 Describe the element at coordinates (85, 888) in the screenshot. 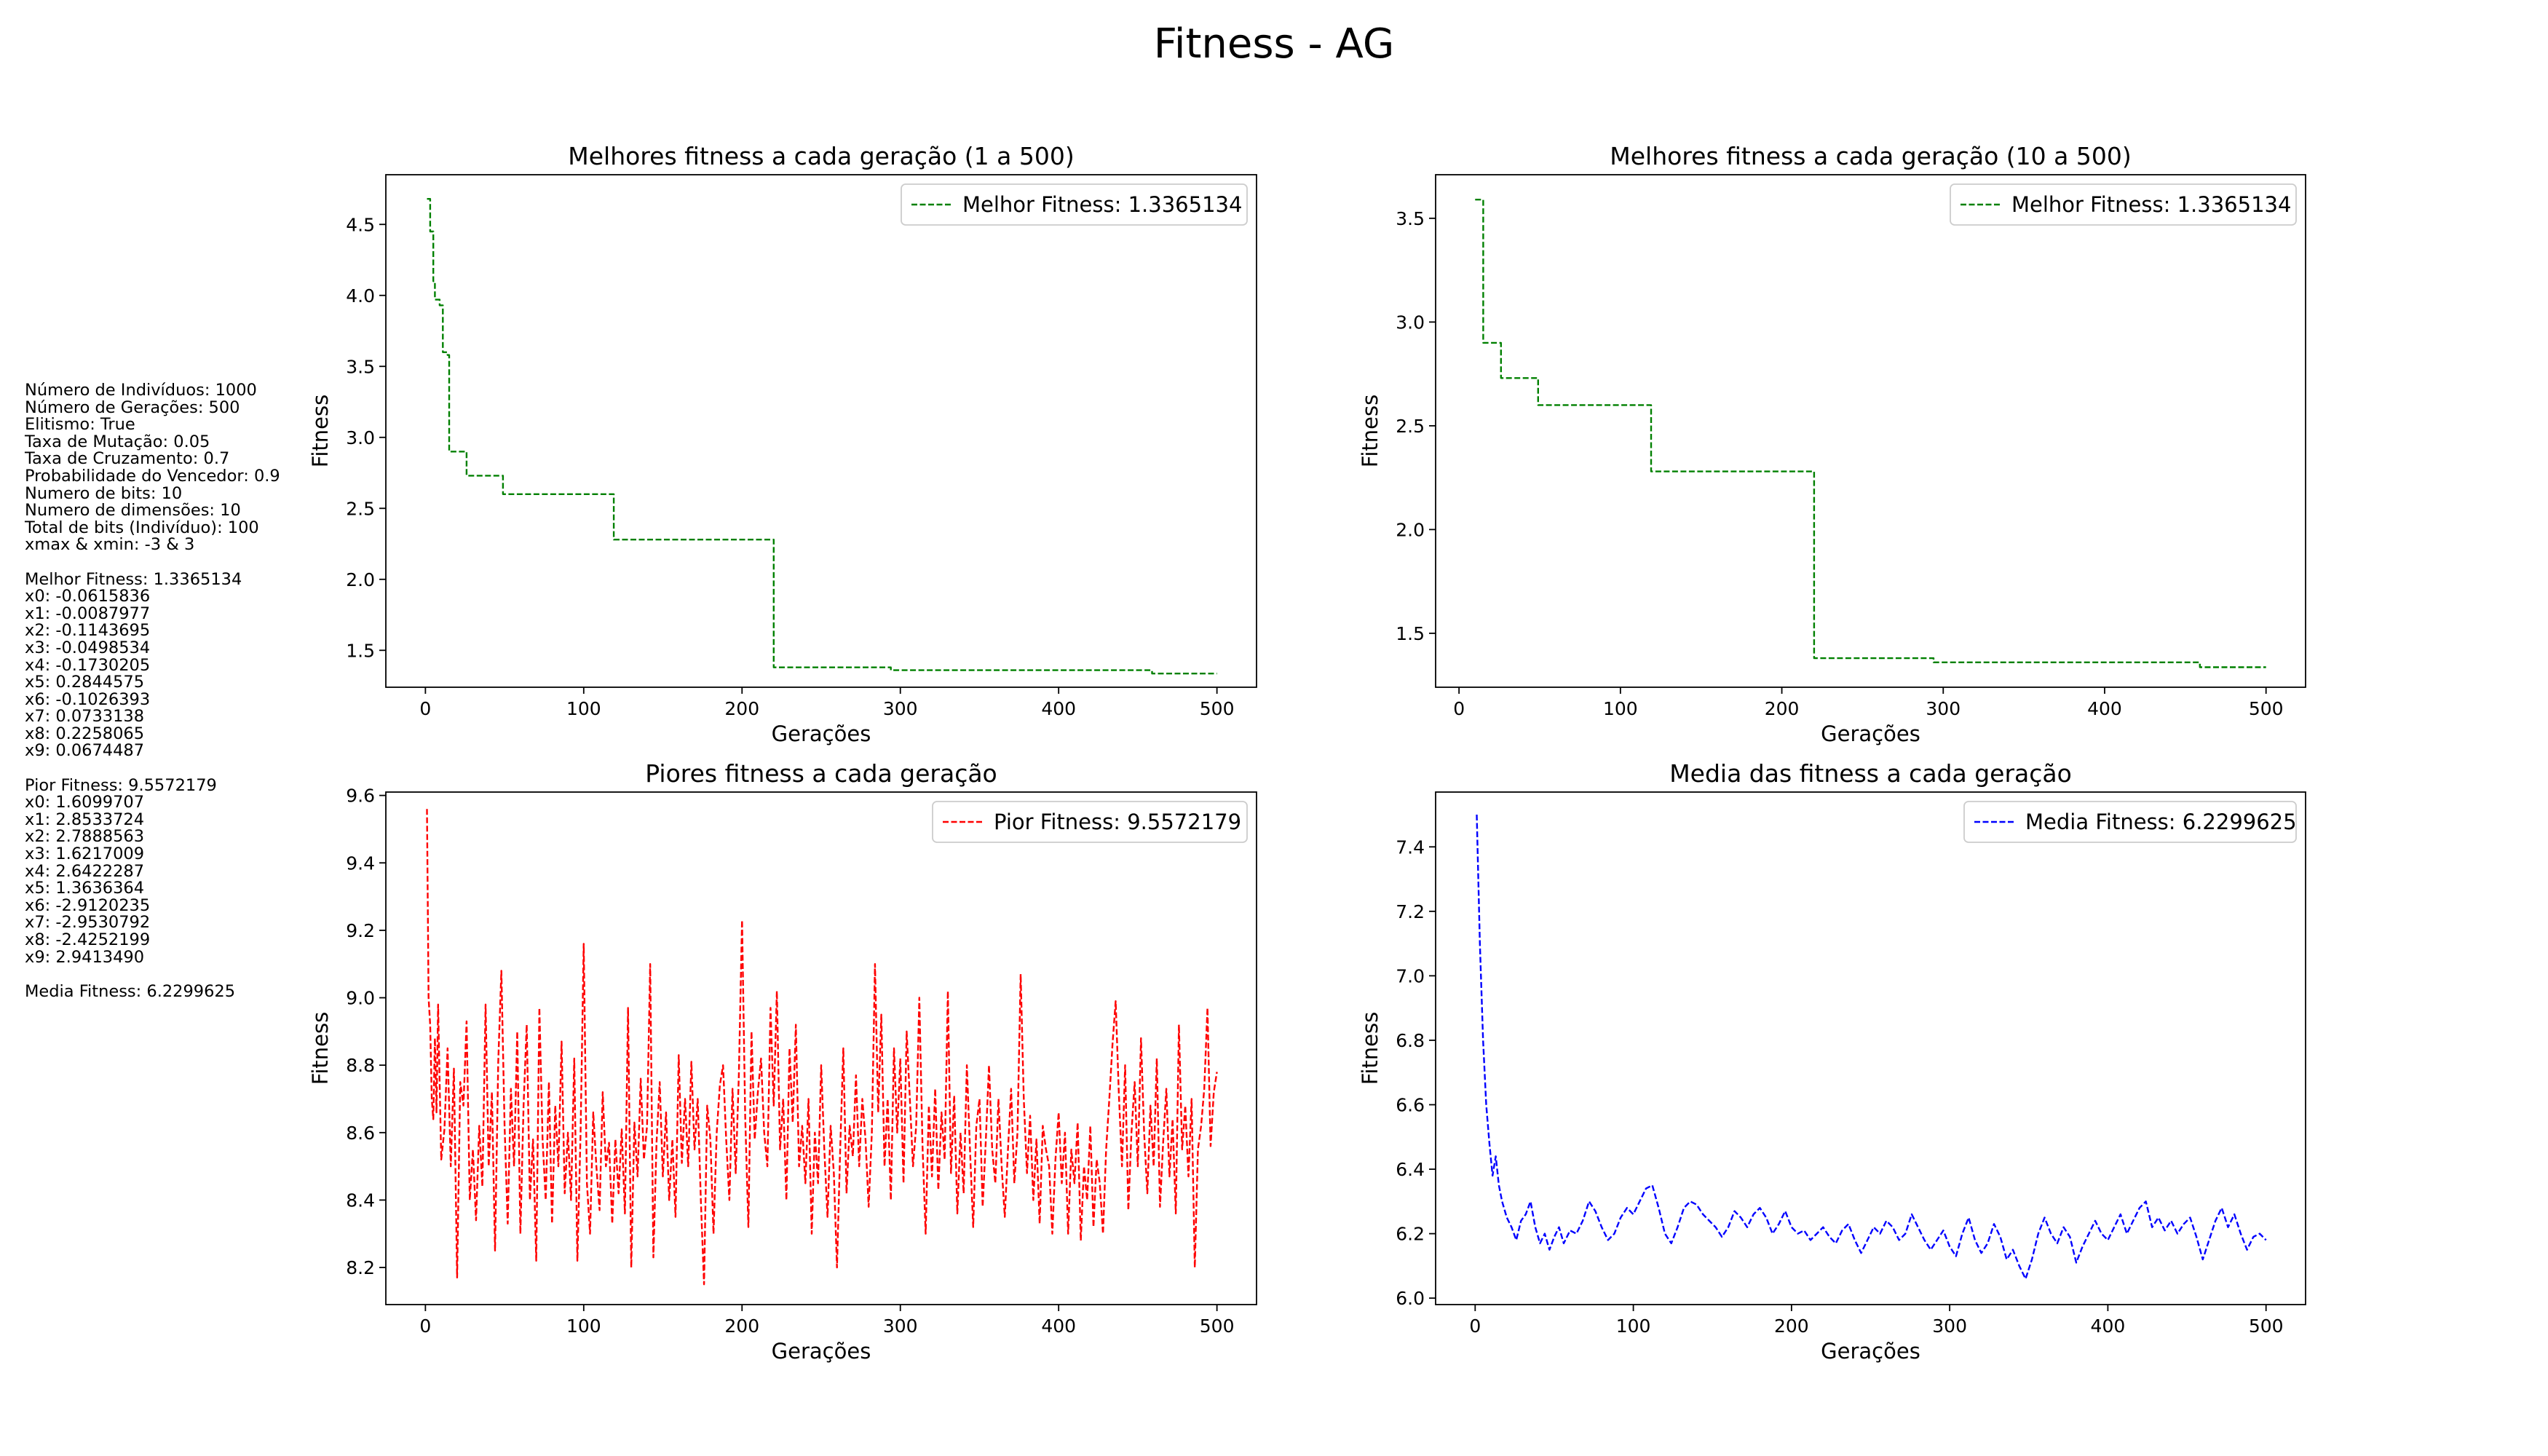

I see `info-line: x5: 1.3636364` at that location.